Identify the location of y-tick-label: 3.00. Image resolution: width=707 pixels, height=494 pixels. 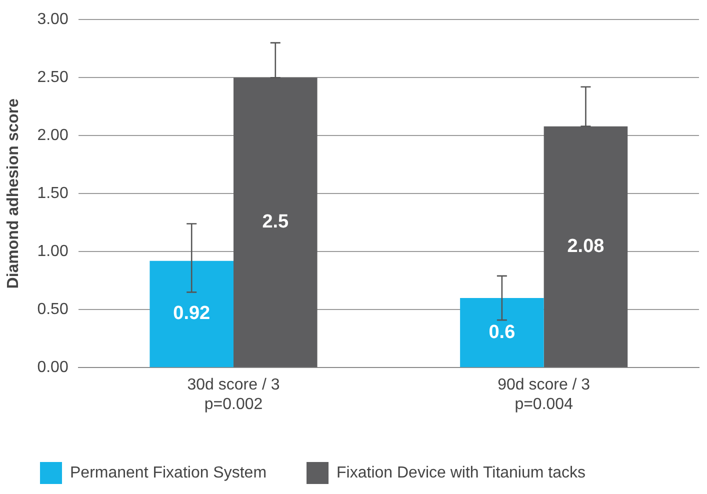
(52, 19).